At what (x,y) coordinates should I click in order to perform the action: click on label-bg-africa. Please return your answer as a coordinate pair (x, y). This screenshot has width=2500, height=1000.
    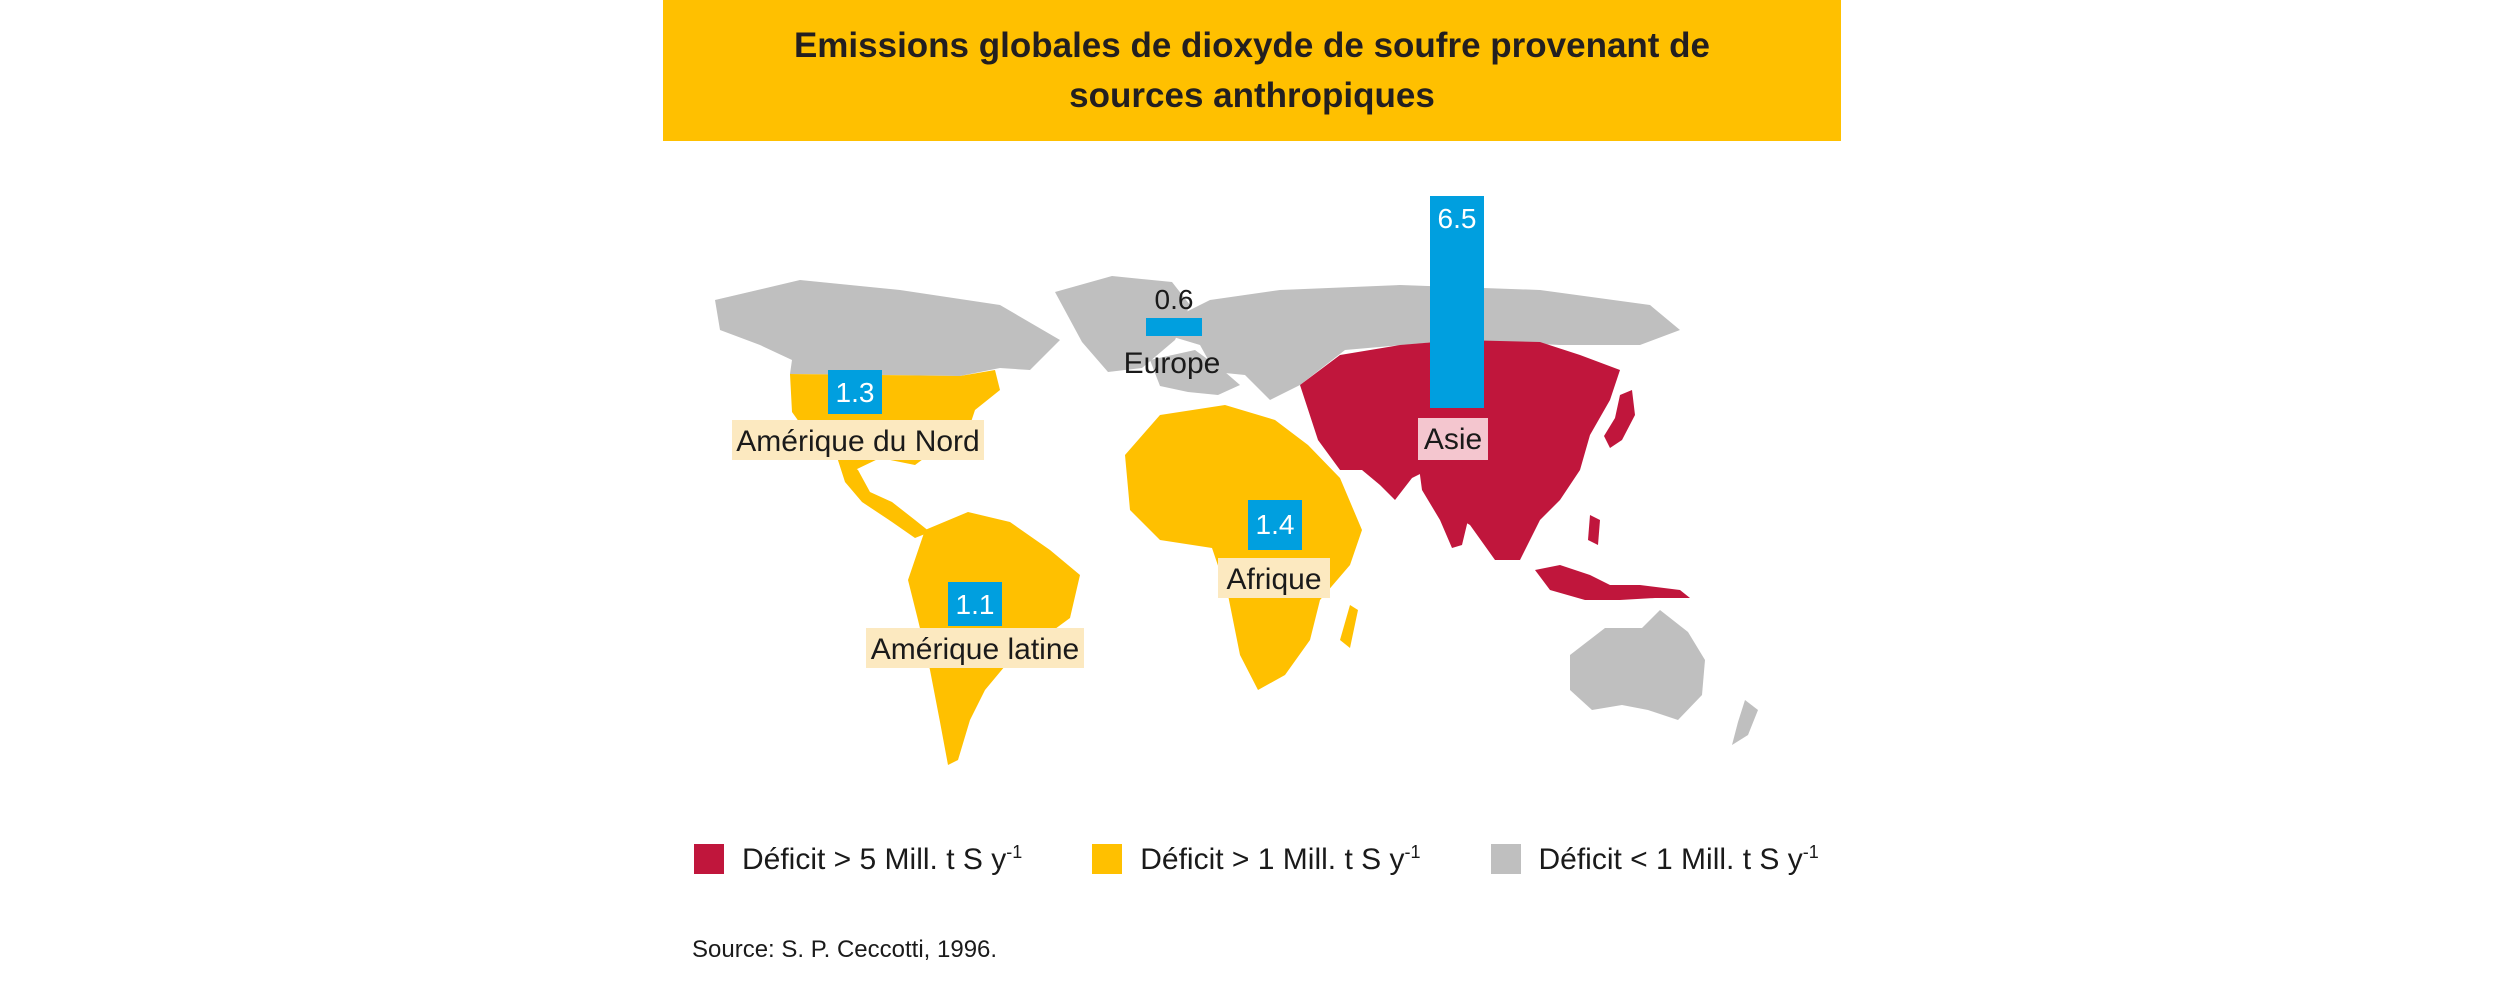
    Looking at the image, I should click on (1274, 578).